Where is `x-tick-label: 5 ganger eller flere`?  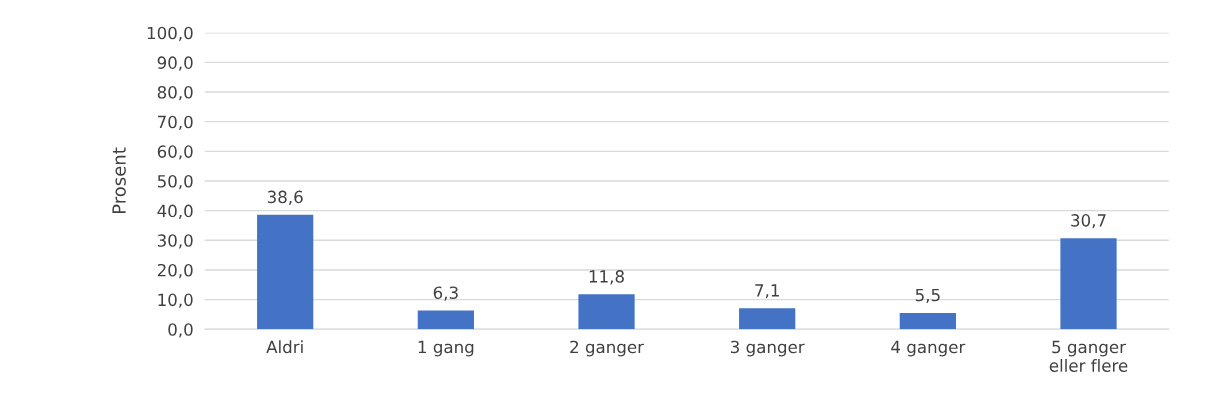
x-tick-label: 5 ganger eller flere is located at coordinates (1088, 356).